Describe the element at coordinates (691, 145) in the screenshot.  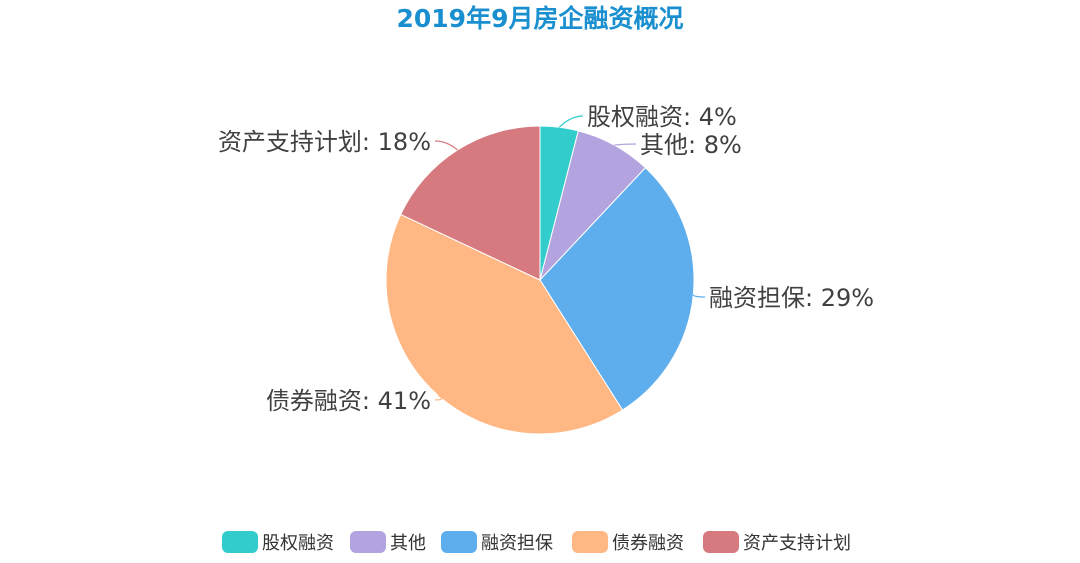
I see `data-label-2: 其他: 8%` at that location.